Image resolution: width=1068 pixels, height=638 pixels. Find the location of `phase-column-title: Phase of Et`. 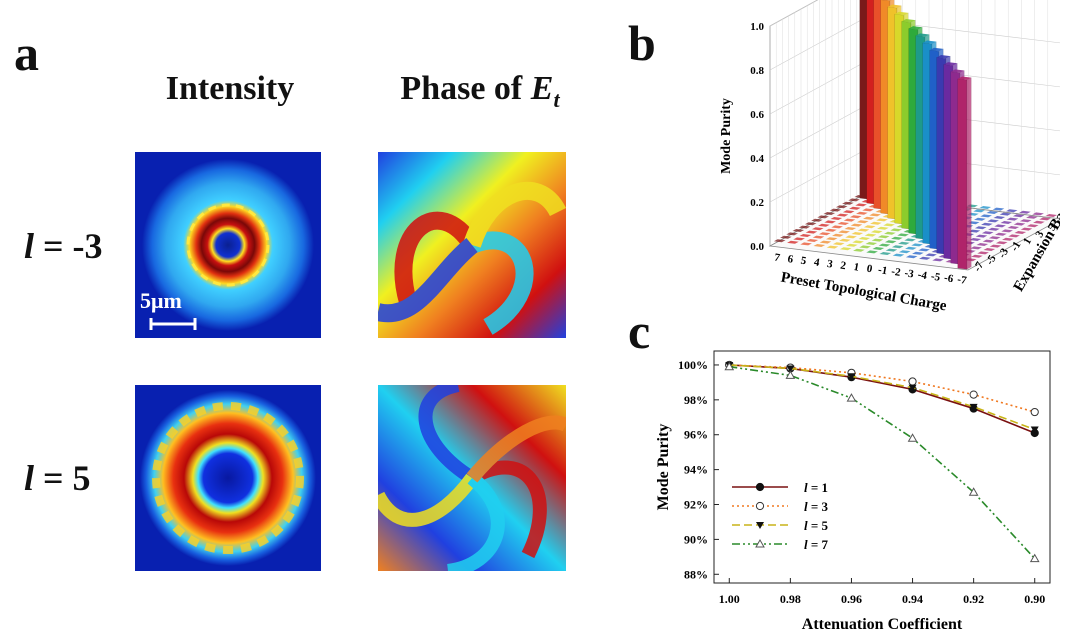

phase-column-title: Phase of Et is located at coordinates (480, 91).